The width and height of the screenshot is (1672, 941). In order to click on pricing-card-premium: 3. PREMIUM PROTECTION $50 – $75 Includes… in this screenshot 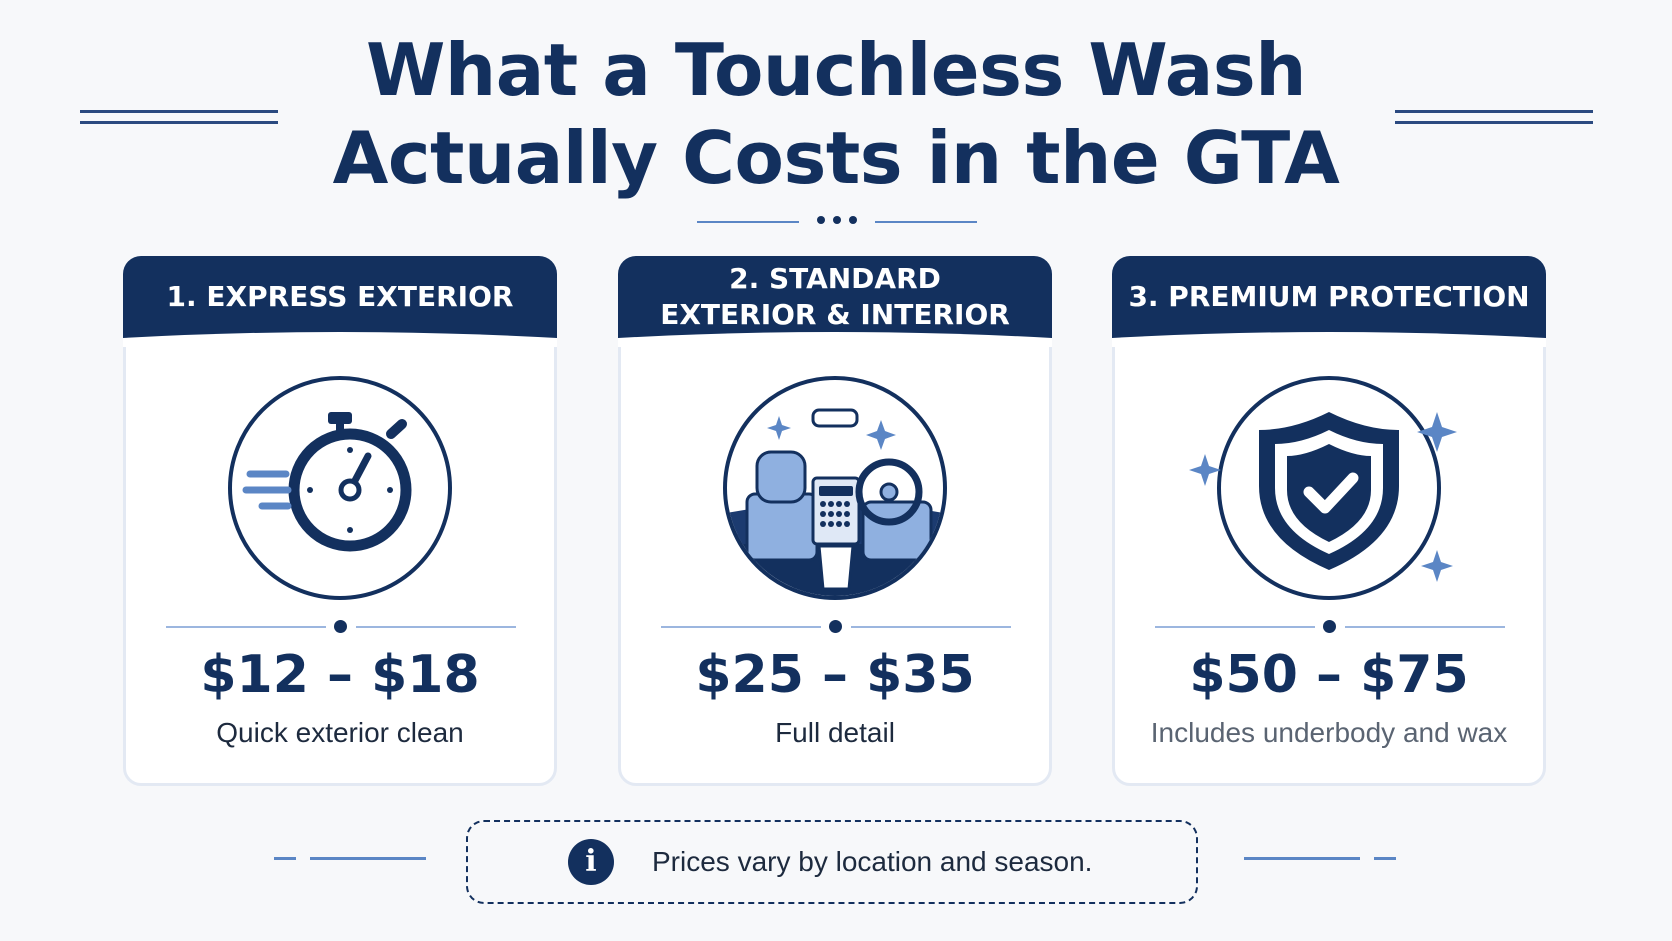, I will do `click(1329, 521)`.